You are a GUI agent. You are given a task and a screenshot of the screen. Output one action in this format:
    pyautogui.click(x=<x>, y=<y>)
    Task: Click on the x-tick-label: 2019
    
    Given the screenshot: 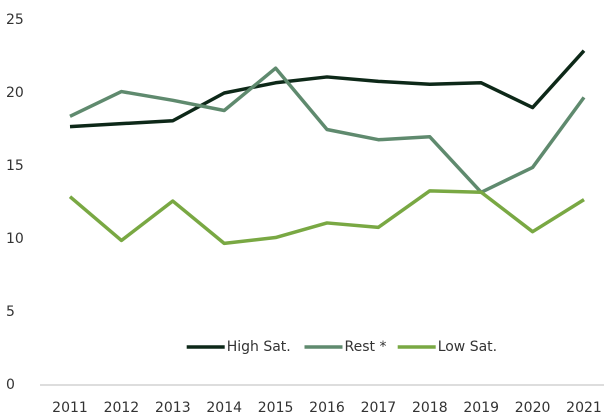 What is the action you would take?
    pyautogui.click(x=481, y=408)
    